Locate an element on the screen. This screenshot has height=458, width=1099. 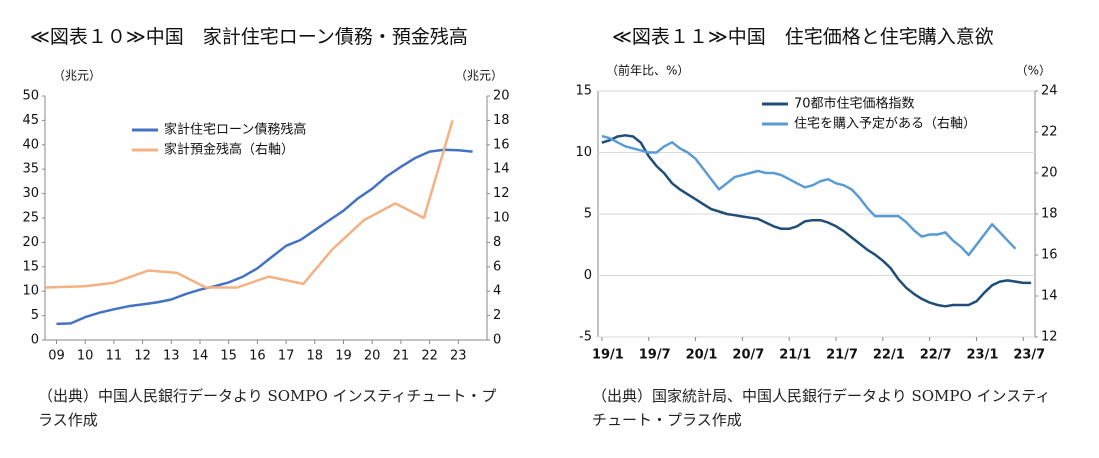
x-tick-label: 21/1 is located at coordinates (795, 355).